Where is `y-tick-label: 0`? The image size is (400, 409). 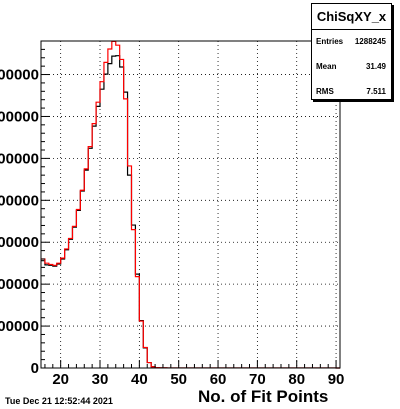
y-tick-label: 0 is located at coordinates (35, 368).